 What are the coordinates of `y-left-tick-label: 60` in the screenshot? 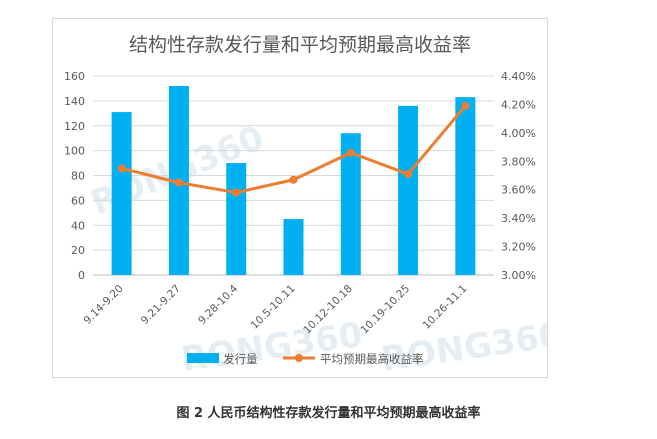 It's located at (78, 200).